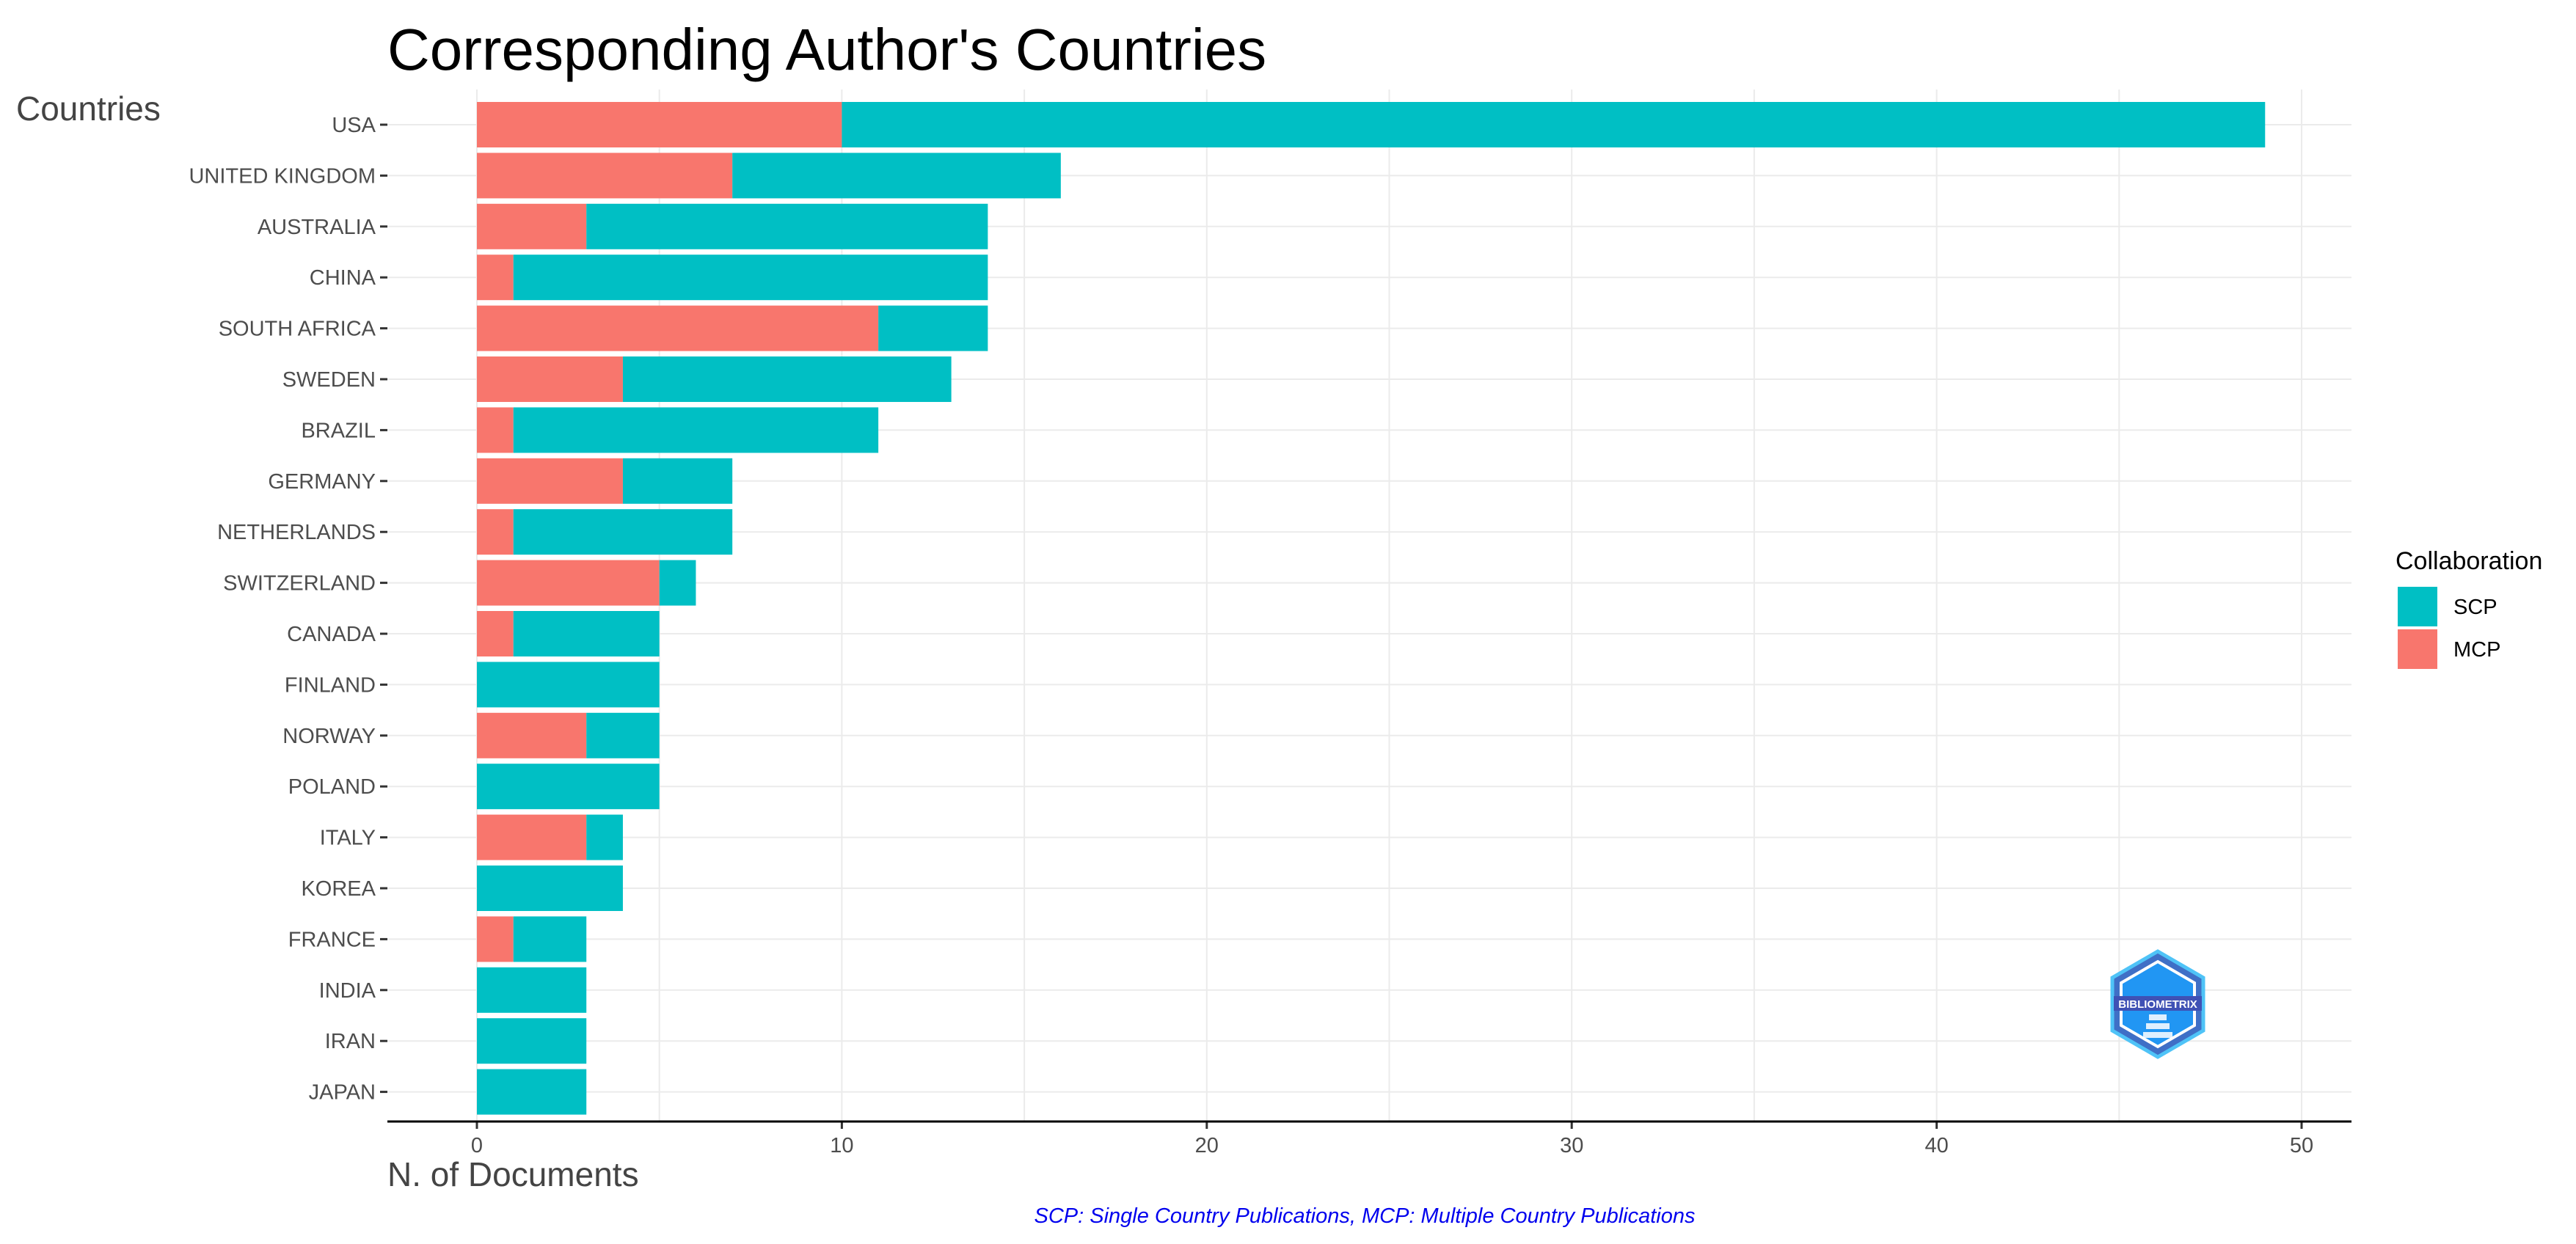  What do you see at coordinates (2418, 649) in the screenshot?
I see `legend-swatch-mcp` at bounding box center [2418, 649].